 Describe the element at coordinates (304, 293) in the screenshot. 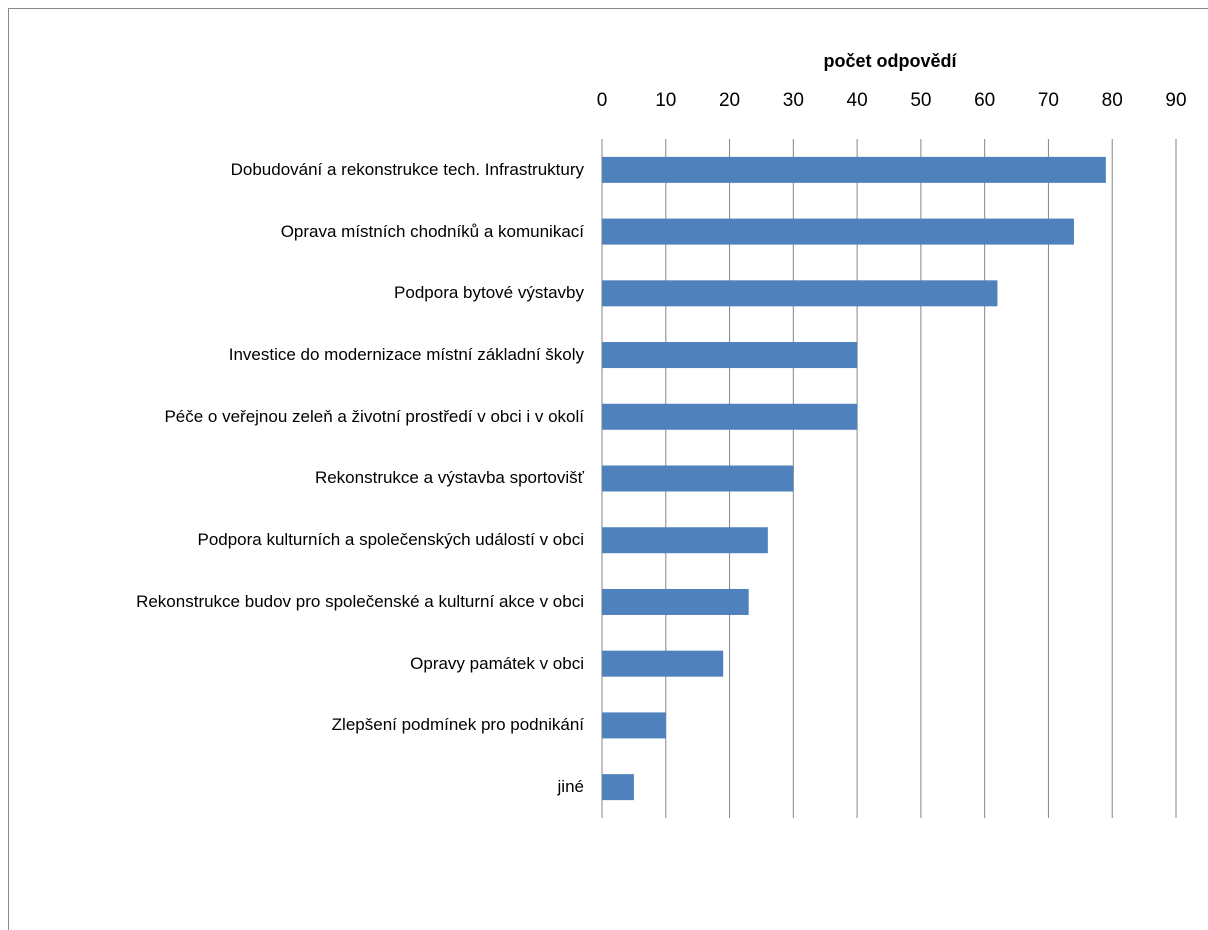

I see `y-tick-label-box: Podpora bytové výstavby` at that location.